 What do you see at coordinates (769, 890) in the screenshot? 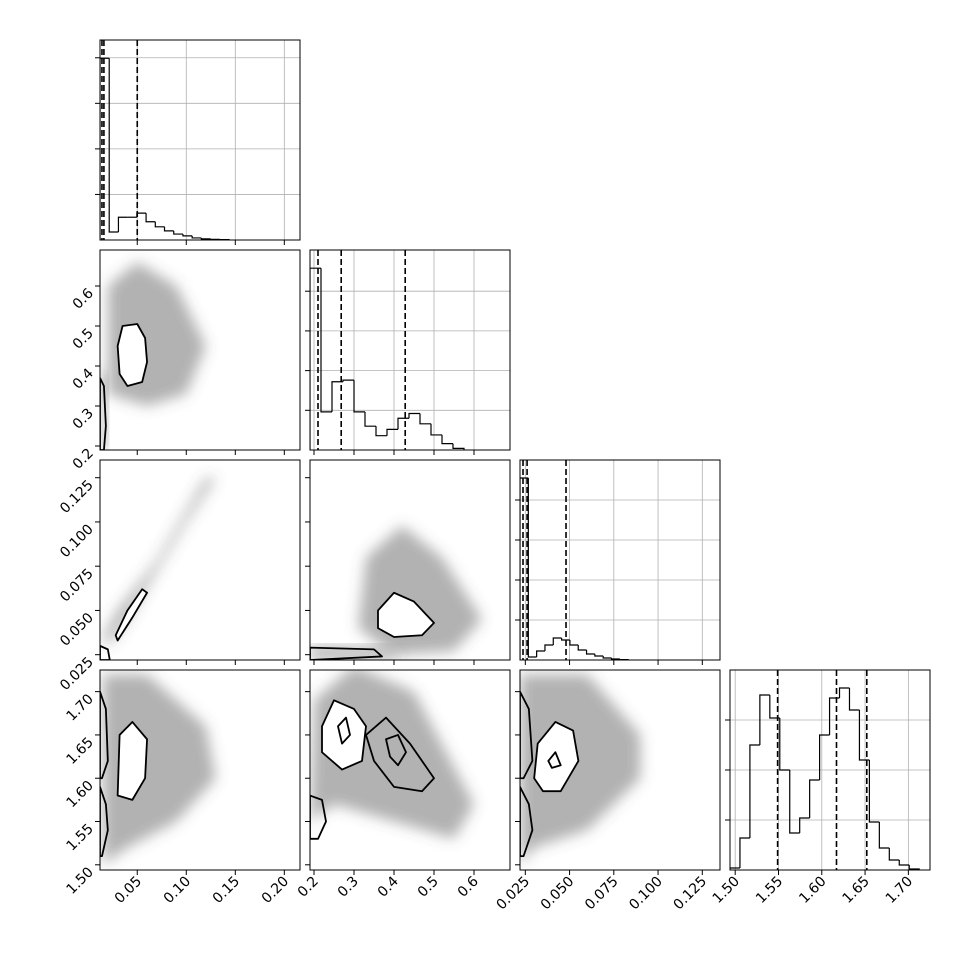
I see `x-tick-label: 1.55` at bounding box center [769, 890].